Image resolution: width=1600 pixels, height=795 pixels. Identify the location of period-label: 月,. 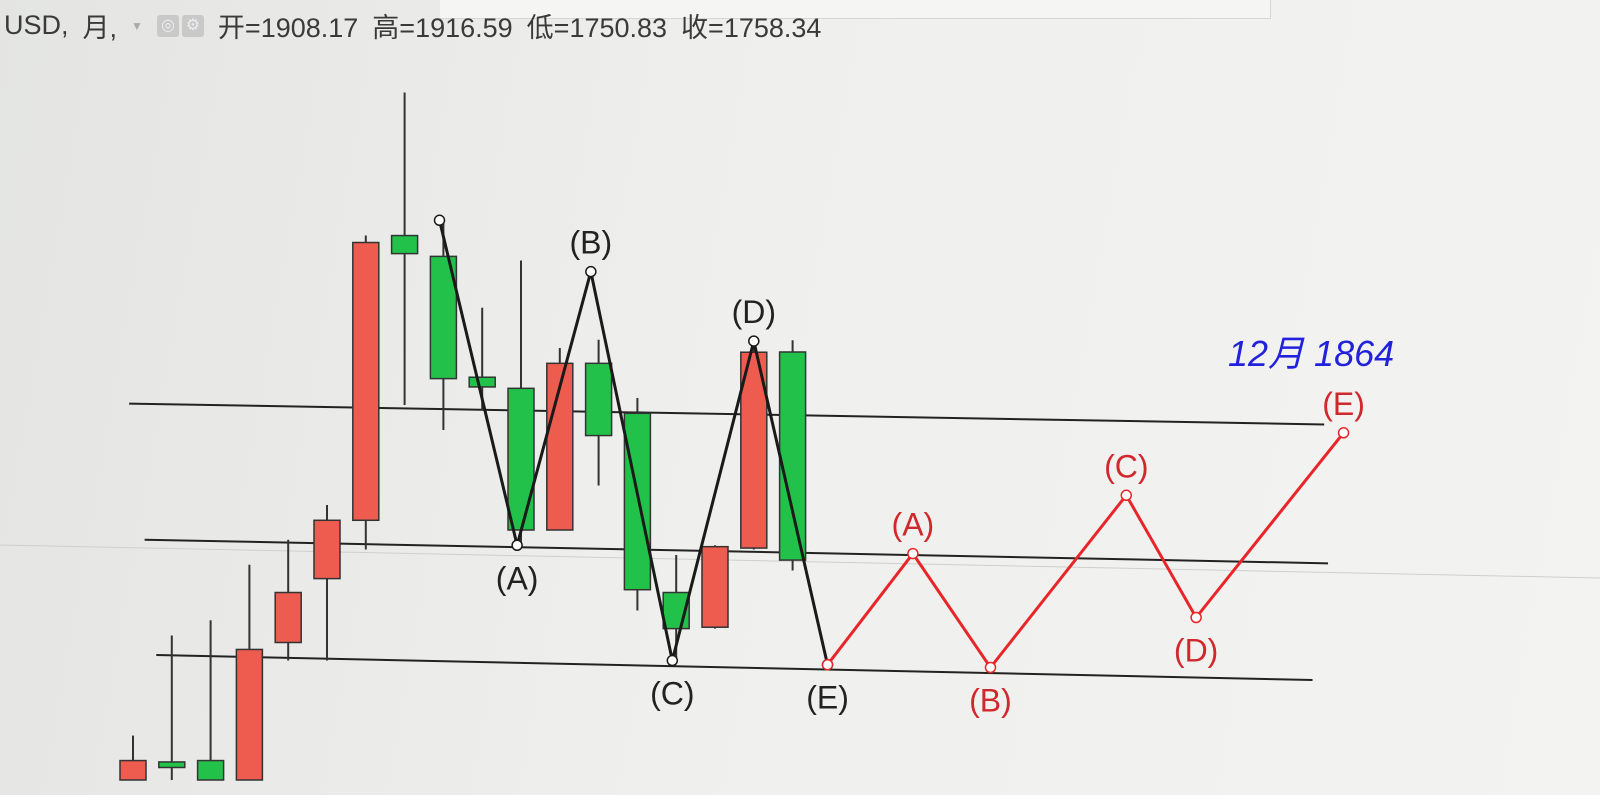
(100, 28).